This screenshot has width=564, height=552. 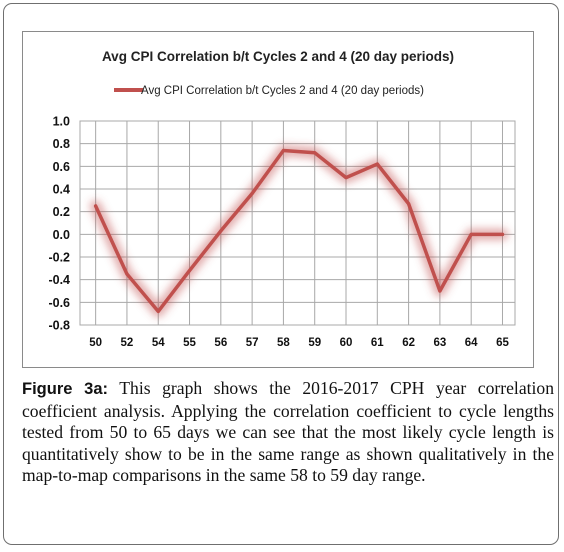 I want to click on caption-label: Figure 3a:, so click(x=65, y=389).